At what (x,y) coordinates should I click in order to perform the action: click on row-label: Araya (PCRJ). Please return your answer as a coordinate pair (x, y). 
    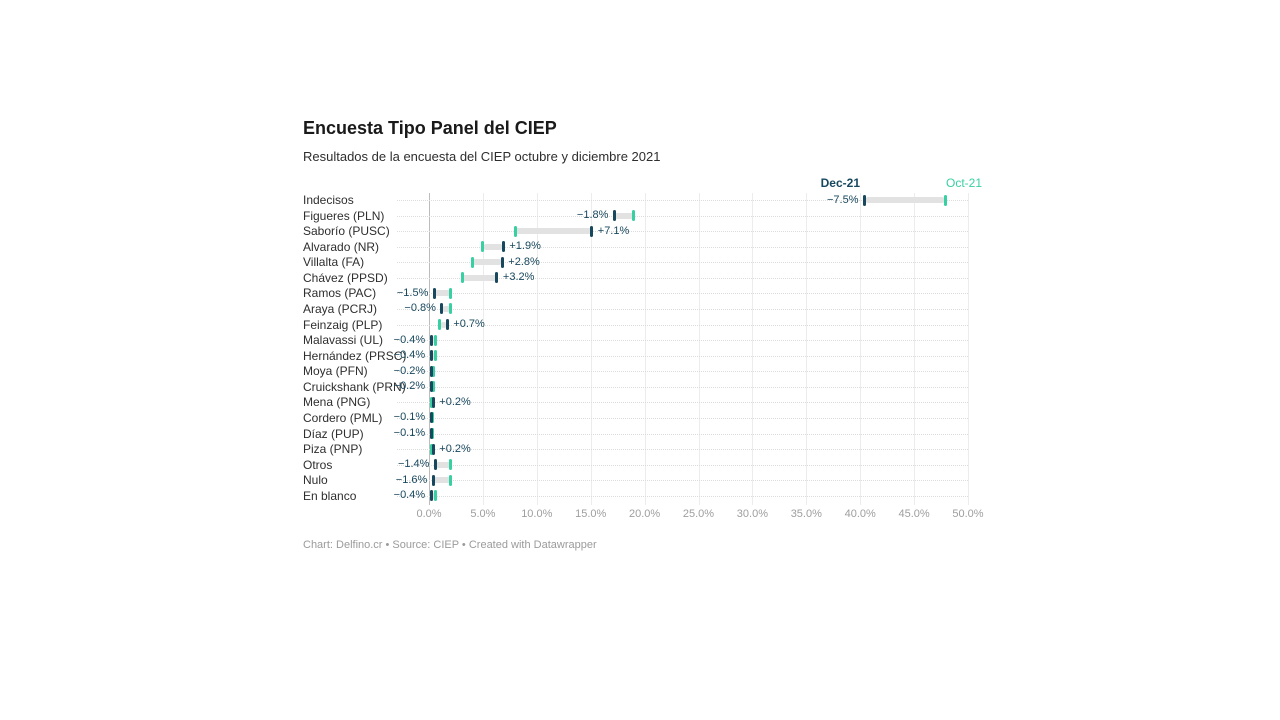
    Looking at the image, I should click on (340, 308).